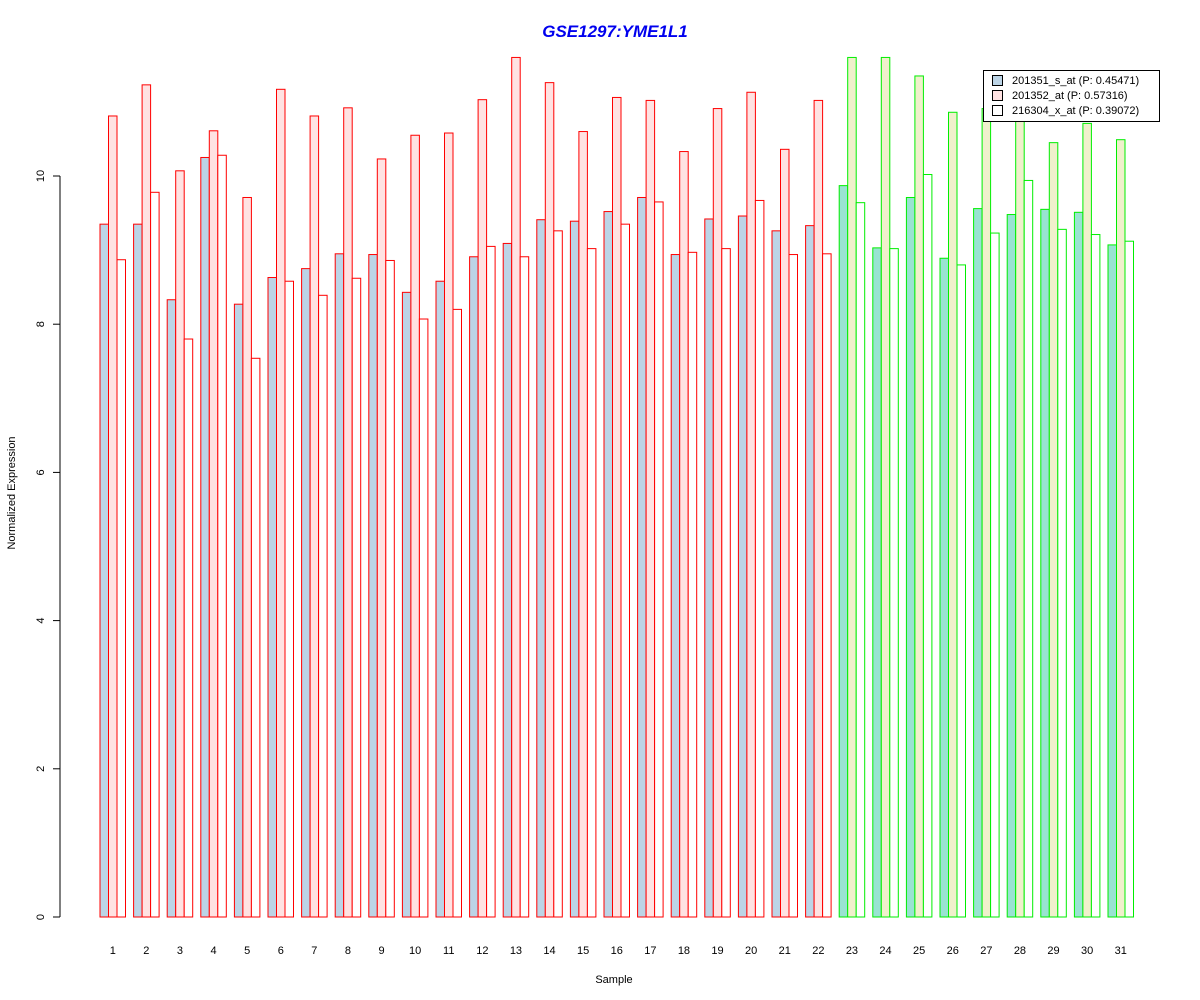 This screenshot has width=1200, height=1000. Describe the element at coordinates (314, 951) in the screenshot. I see `x-tick-label: 7` at that location.